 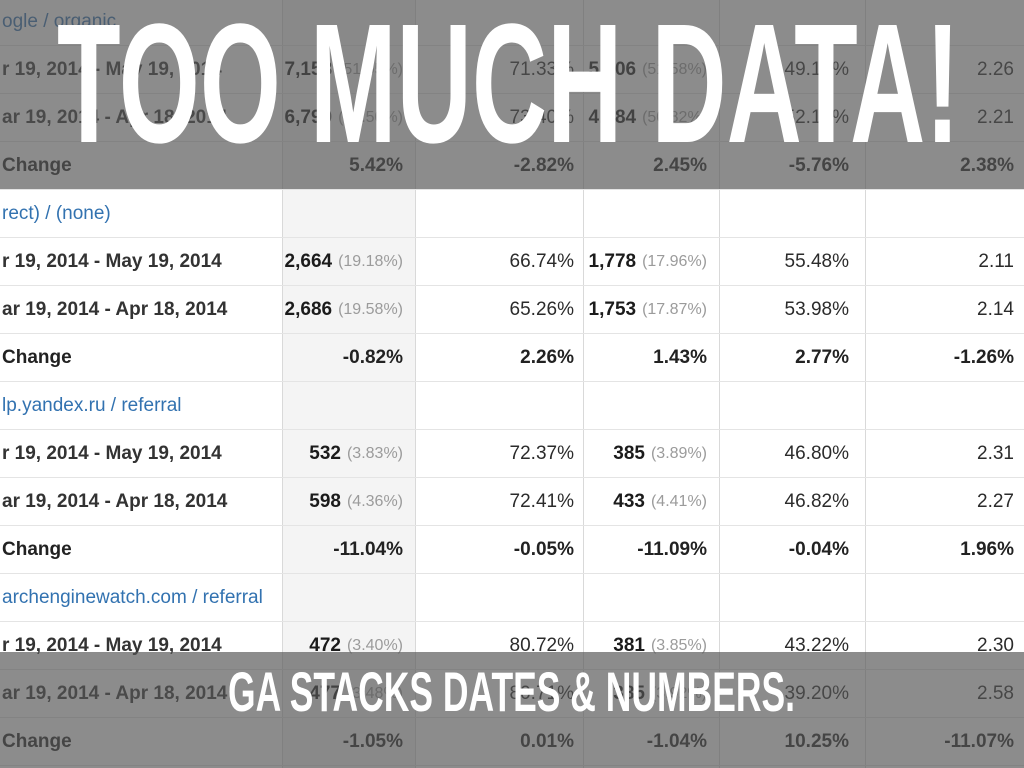 I want to click on metric-share: (4.41%), so click(x=678, y=501).